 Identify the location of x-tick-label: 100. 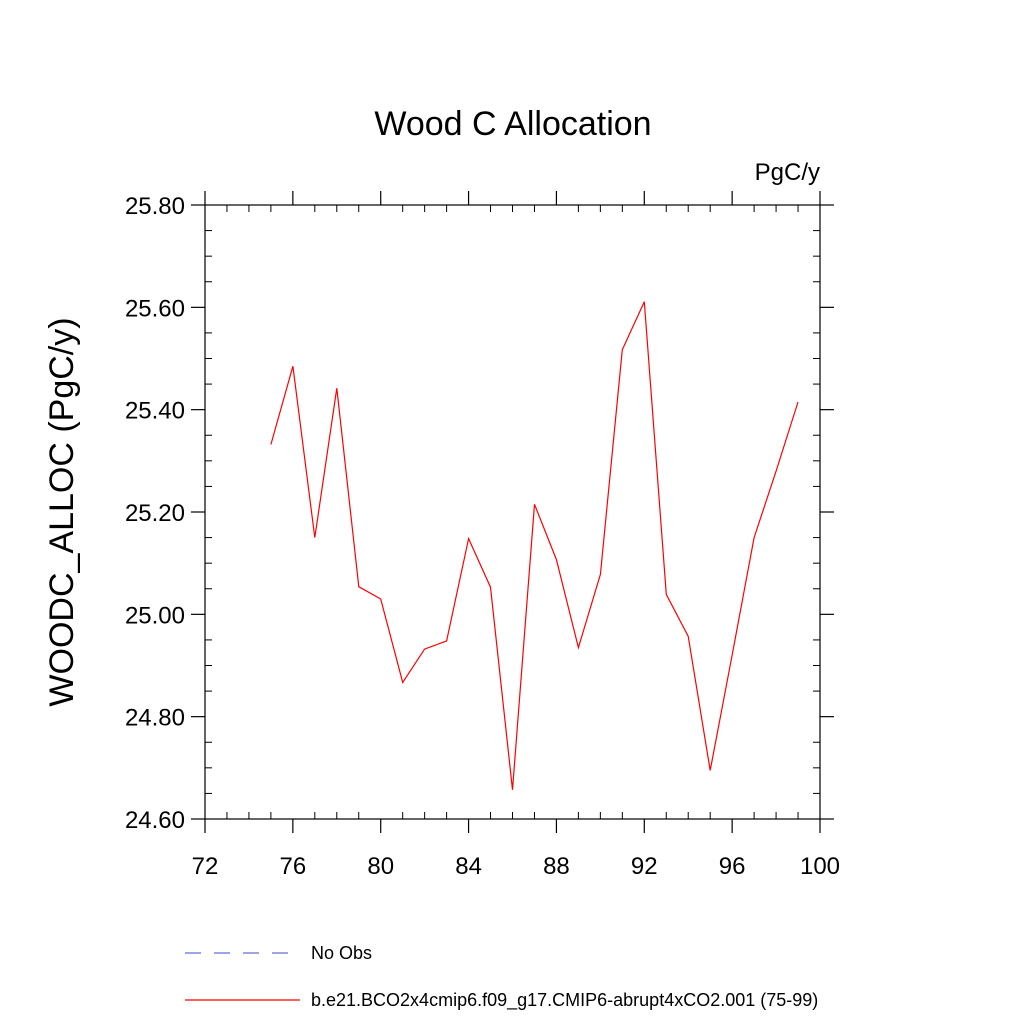
(820, 866).